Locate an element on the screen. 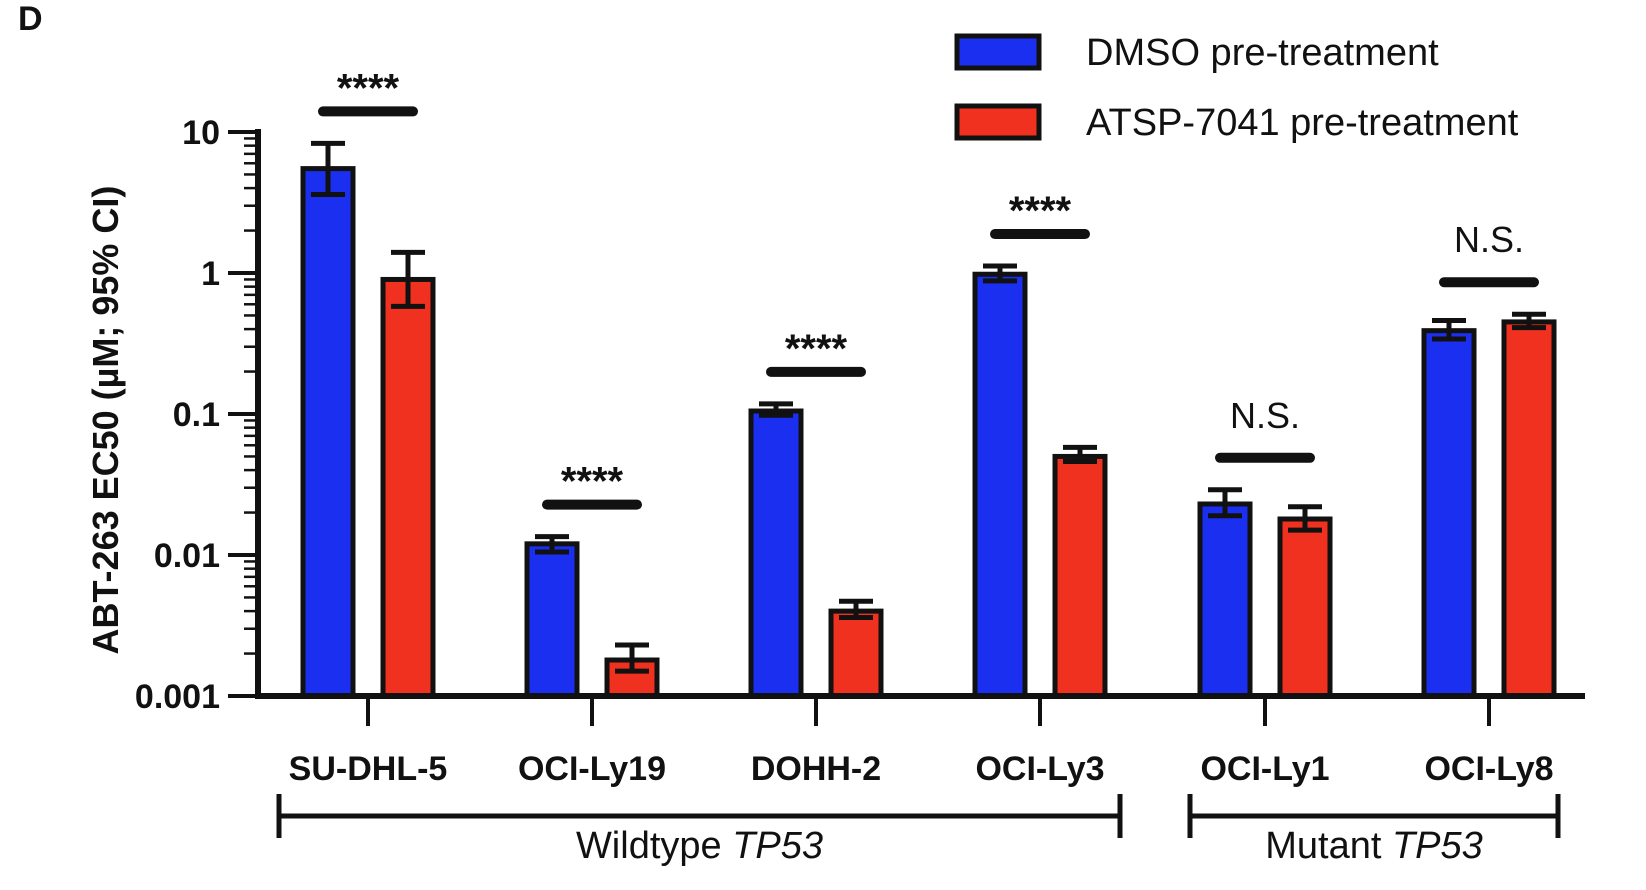  x-tick-label: DOHH-2 is located at coordinates (816, 769).